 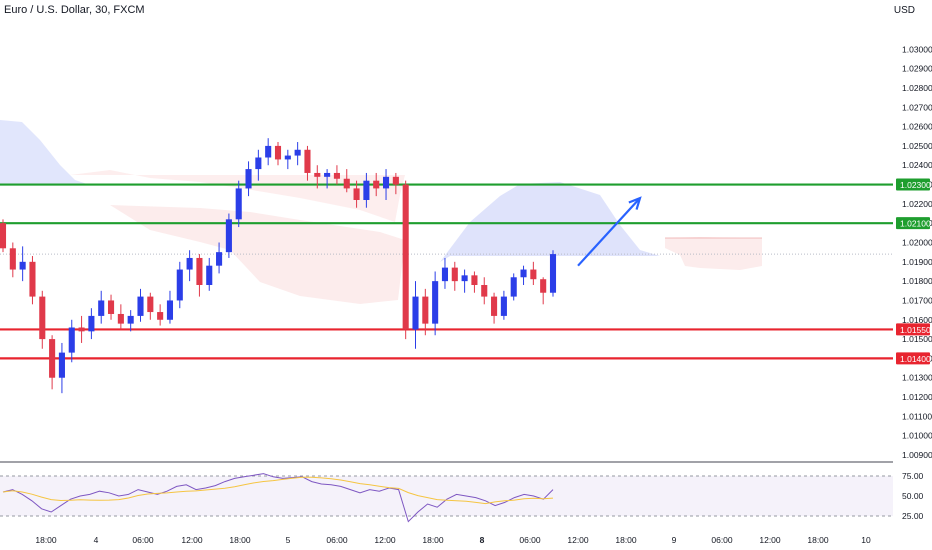 What do you see at coordinates (917, 455) in the screenshot?
I see `y-tick-label: 1.00900` at bounding box center [917, 455].